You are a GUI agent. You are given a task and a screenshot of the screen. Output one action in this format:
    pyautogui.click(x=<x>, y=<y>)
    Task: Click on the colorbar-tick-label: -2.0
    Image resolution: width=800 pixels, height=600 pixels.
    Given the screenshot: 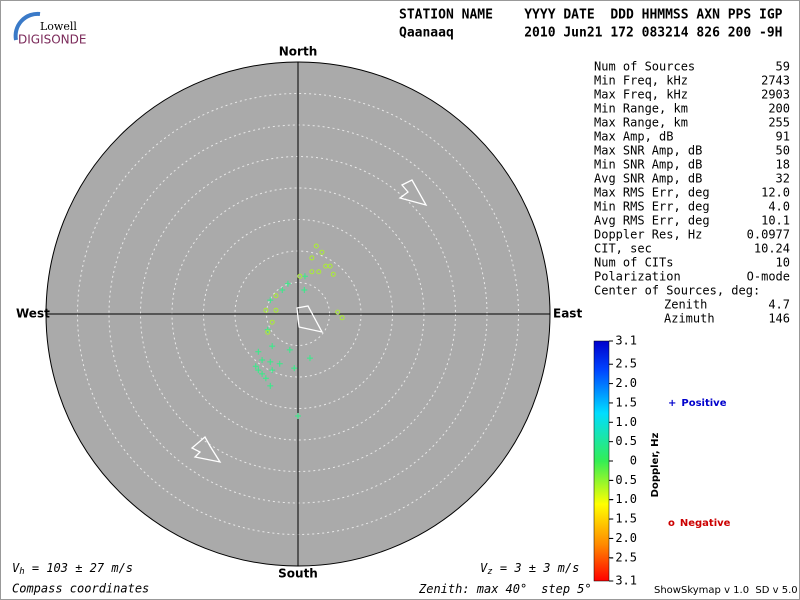 What is the action you would take?
    pyautogui.click(x=622, y=538)
    